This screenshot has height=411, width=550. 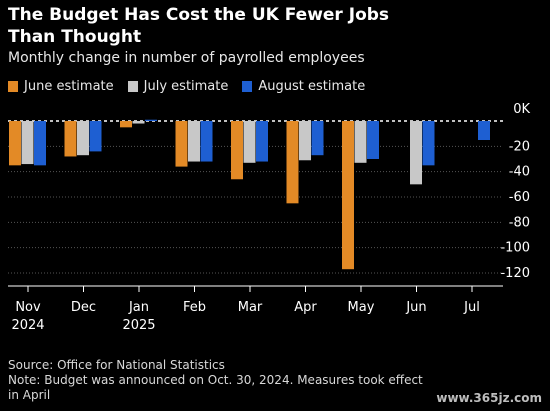 I want to click on x-tick-label: Jun, so click(x=415, y=307).